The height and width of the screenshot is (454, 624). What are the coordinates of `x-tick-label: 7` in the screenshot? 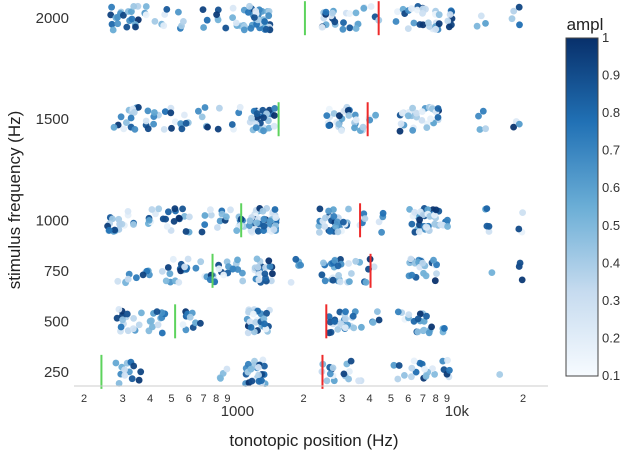 It's located at (423, 399).